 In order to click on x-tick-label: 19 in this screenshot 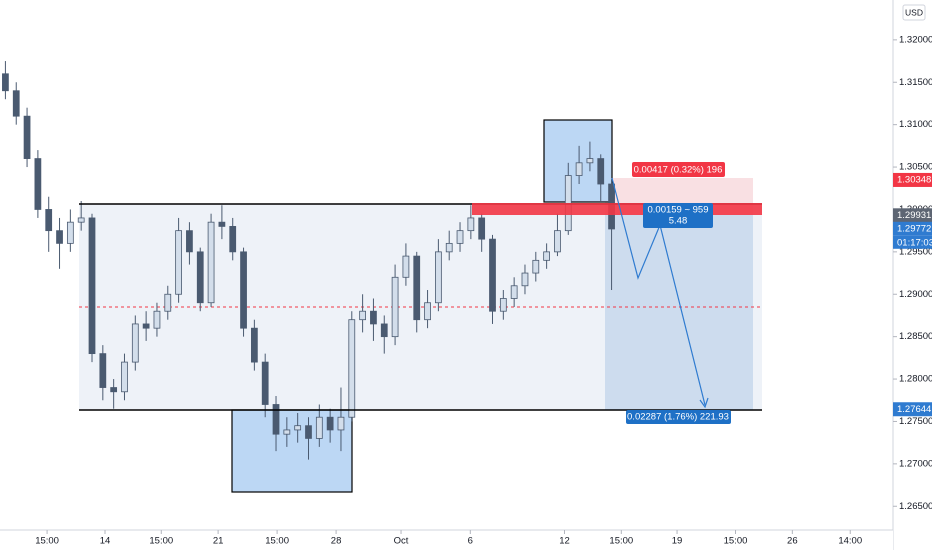, I will do `click(677, 541)`.